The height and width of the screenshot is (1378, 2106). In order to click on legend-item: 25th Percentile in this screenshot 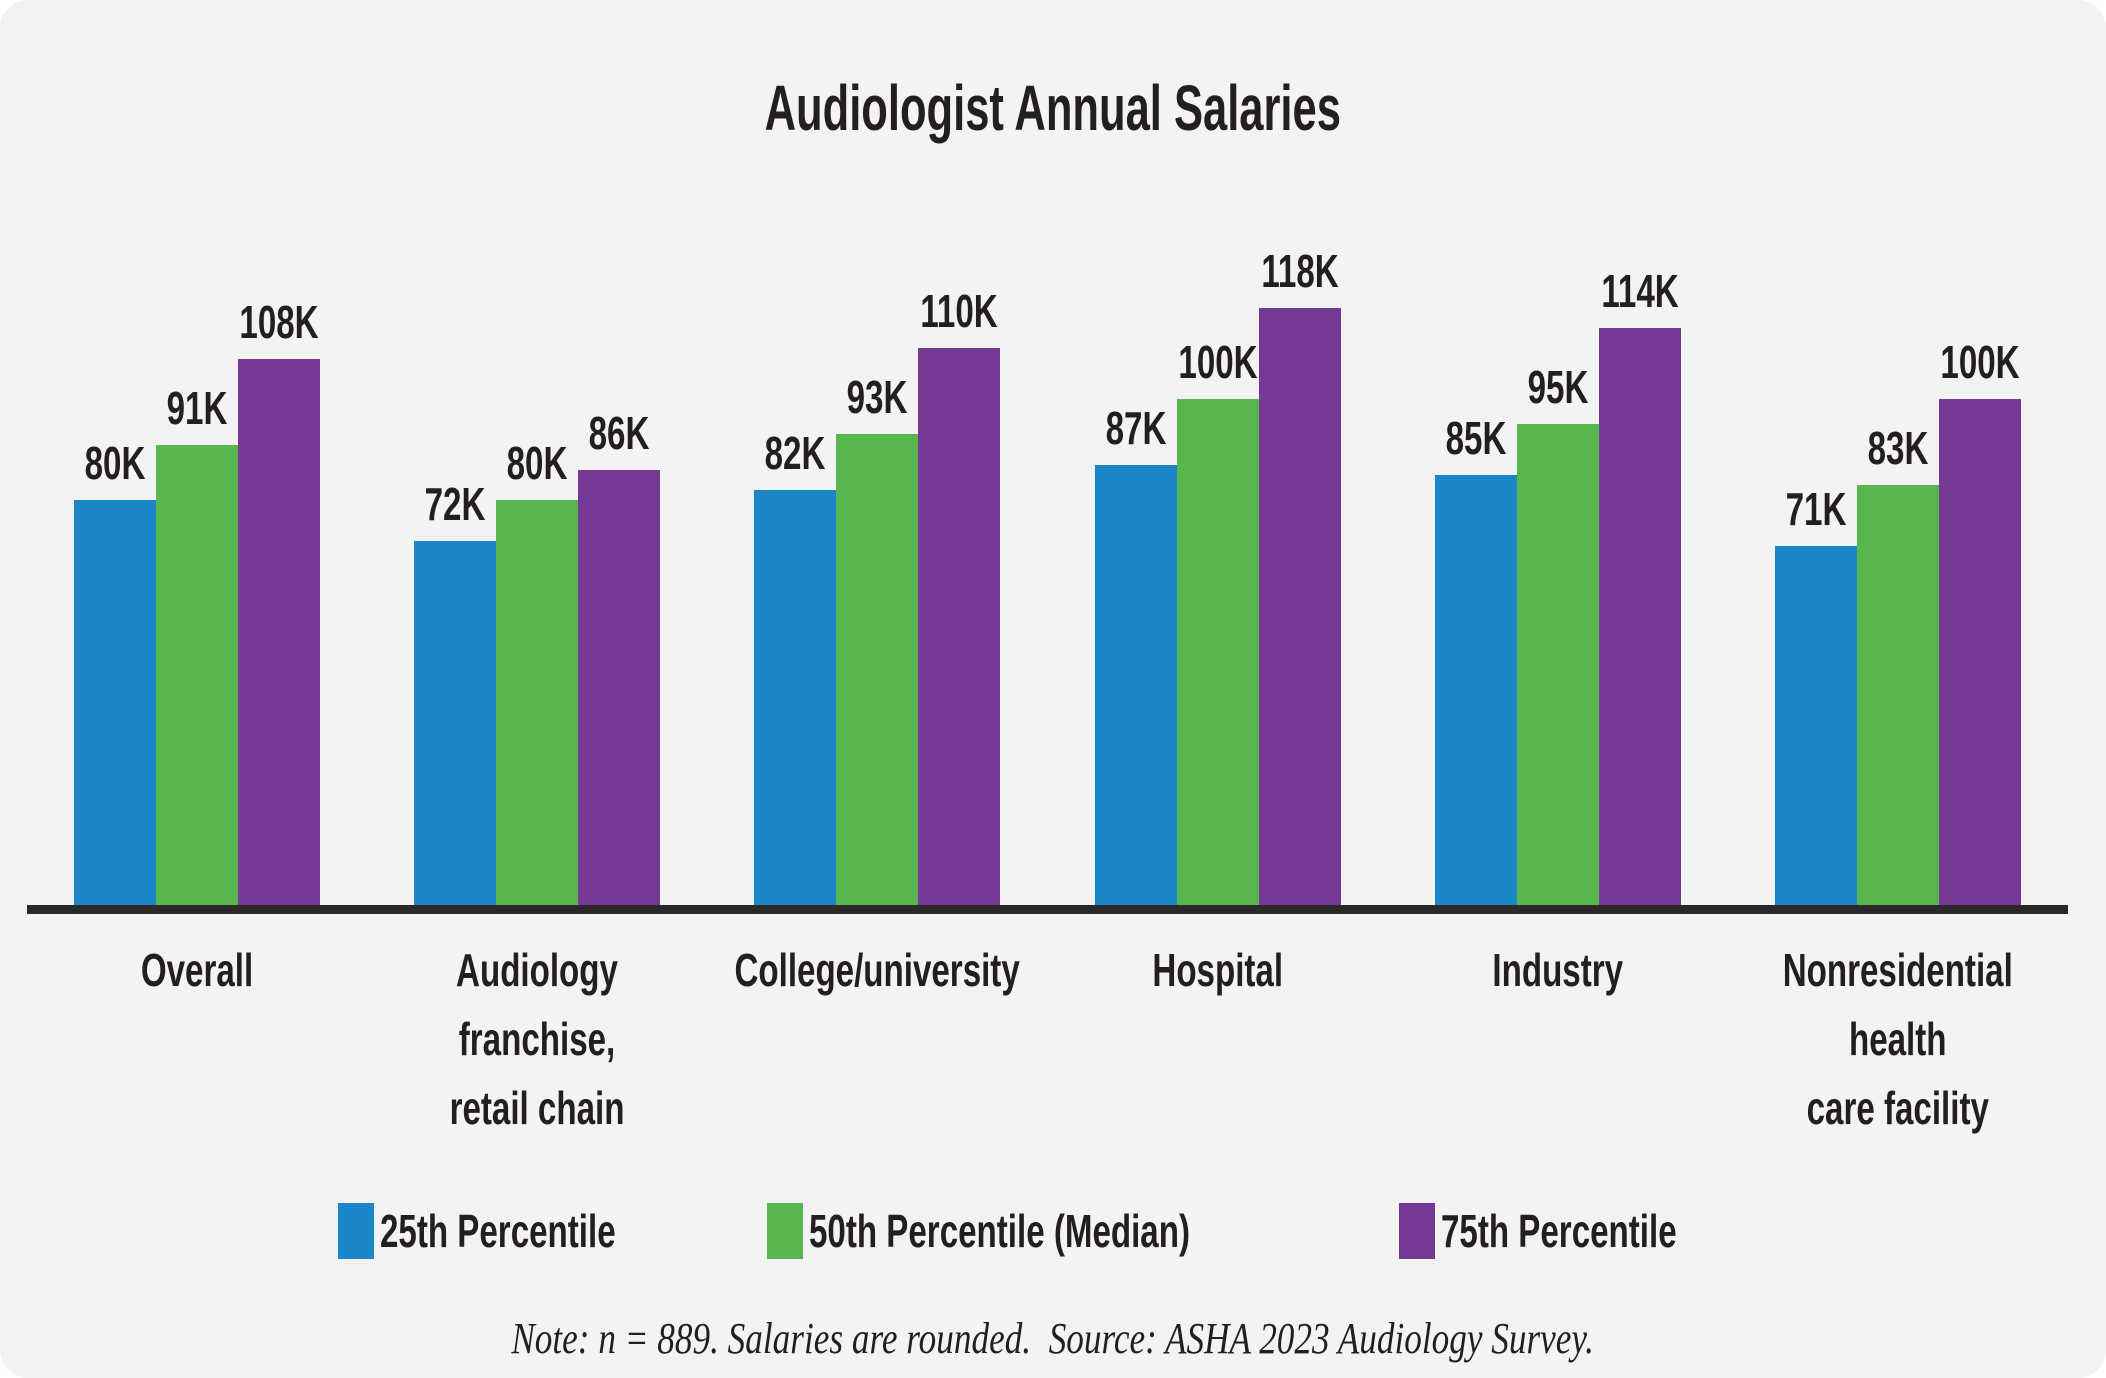, I will do `click(522, 1231)`.